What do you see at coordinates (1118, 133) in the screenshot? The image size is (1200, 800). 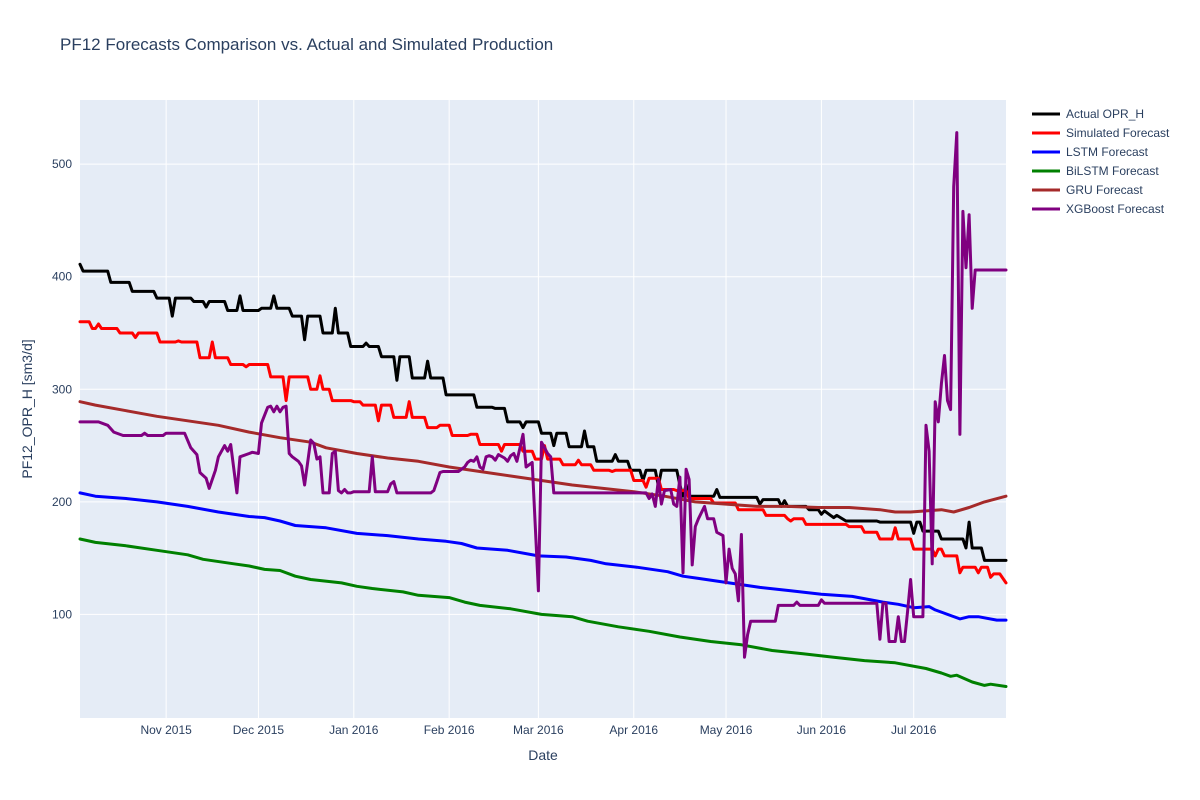 I see `legend-label: Simulated Forecast` at bounding box center [1118, 133].